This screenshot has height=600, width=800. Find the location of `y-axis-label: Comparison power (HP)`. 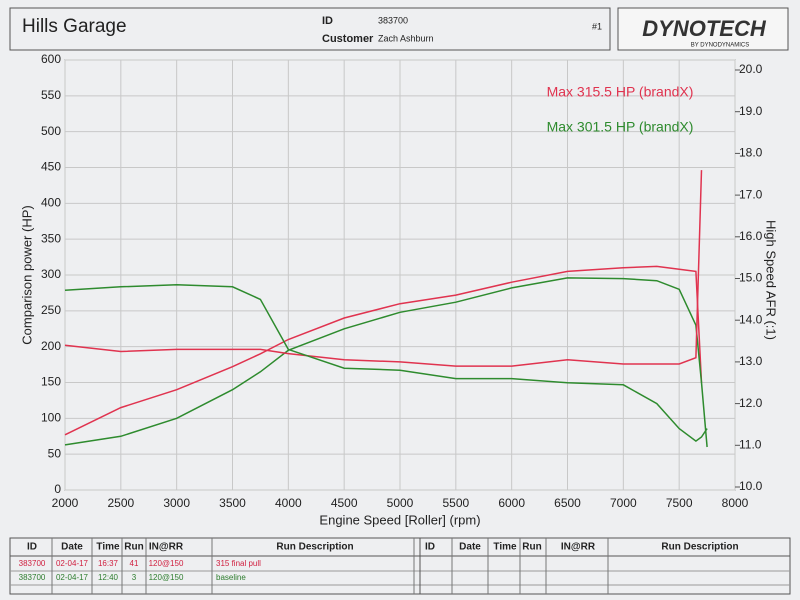

y-axis-label: Comparison power (HP) is located at coordinates (26, 274).